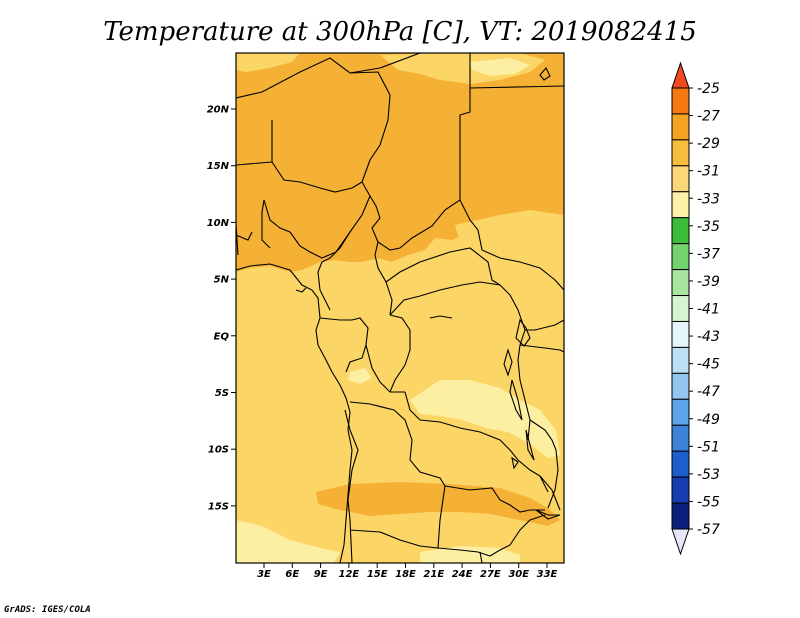 This screenshot has height=618, width=800. Describe the element at coordinates (218, 223) in the screenshot. I see `lat-tick-label: 10N` at that location.